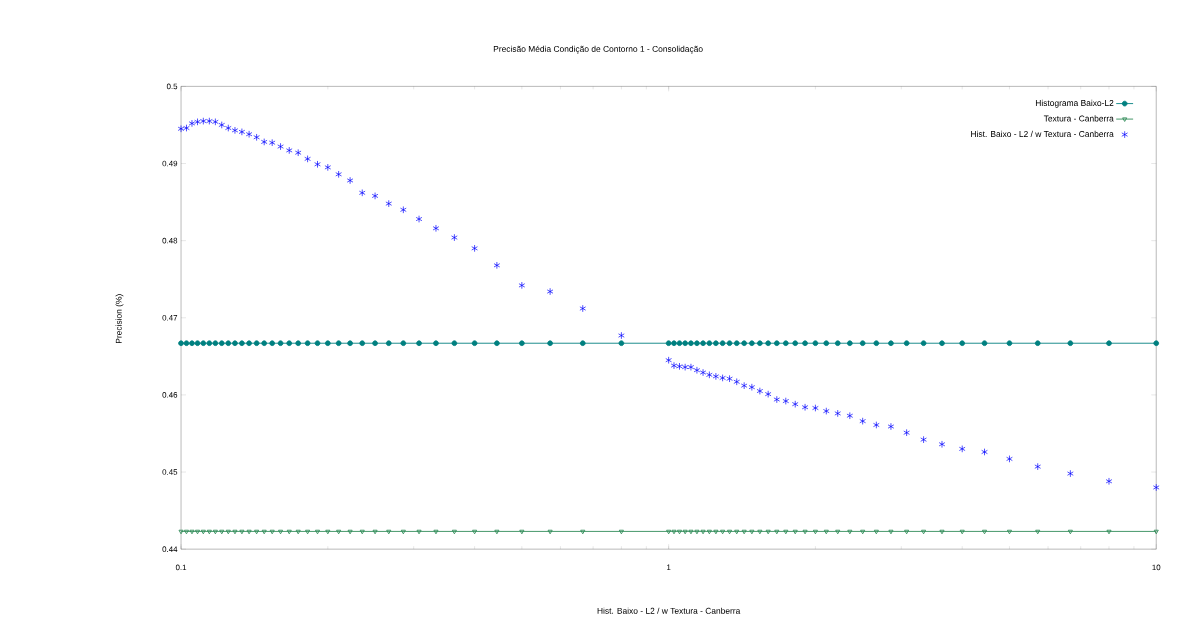 The height and width of the screenshot is (619, 1189). What do you see at coordinates (1078, 118) in the screenshot?
I see `legend-label: Textura - Canberra` at bounding box center [1078, 118].